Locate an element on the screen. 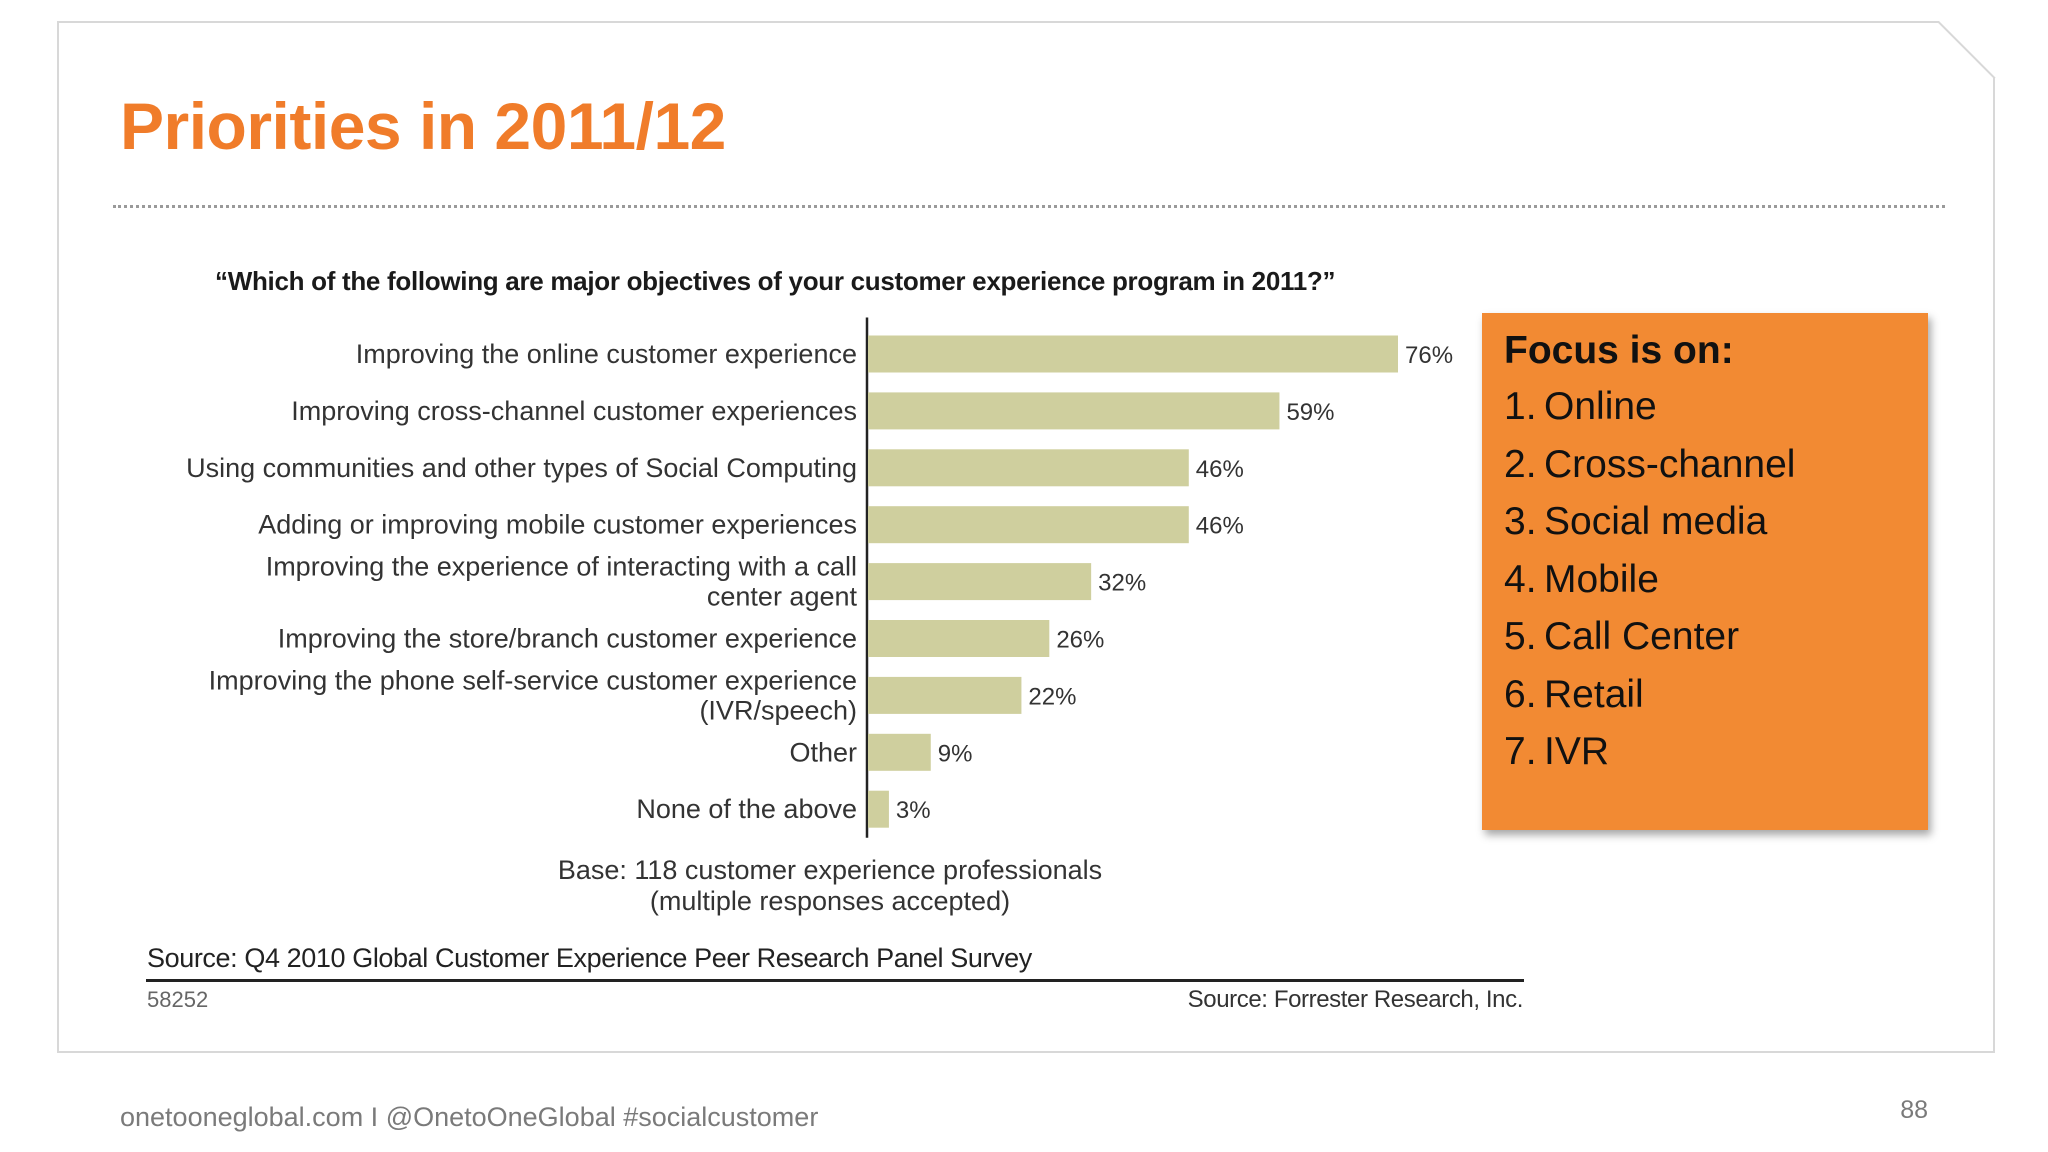  value-label: 59% is located at coordinates (1310, 412).